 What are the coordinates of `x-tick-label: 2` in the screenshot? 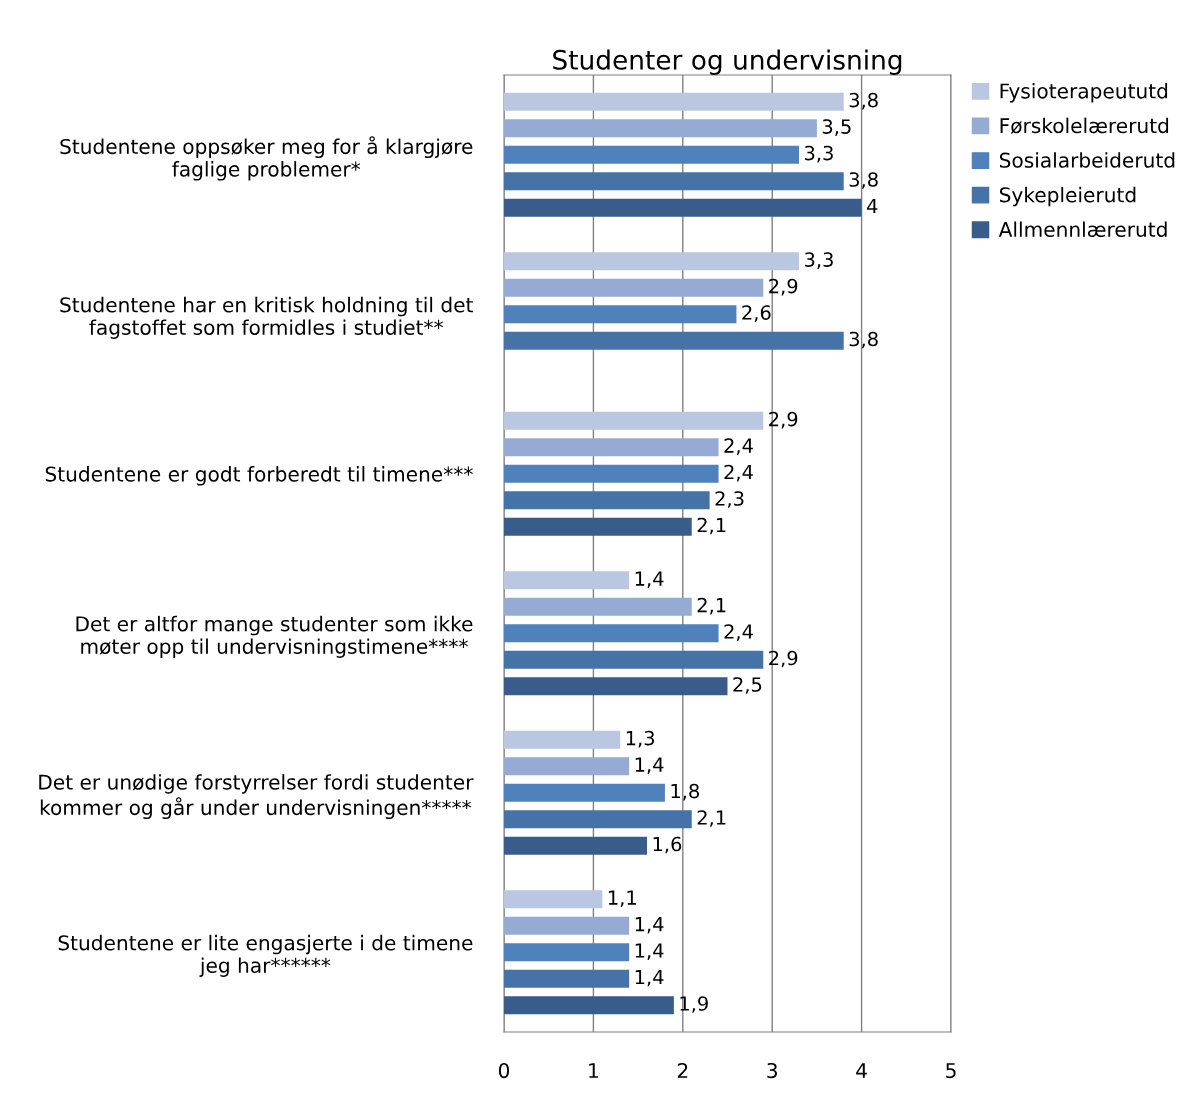 It's located at (682, 1070).